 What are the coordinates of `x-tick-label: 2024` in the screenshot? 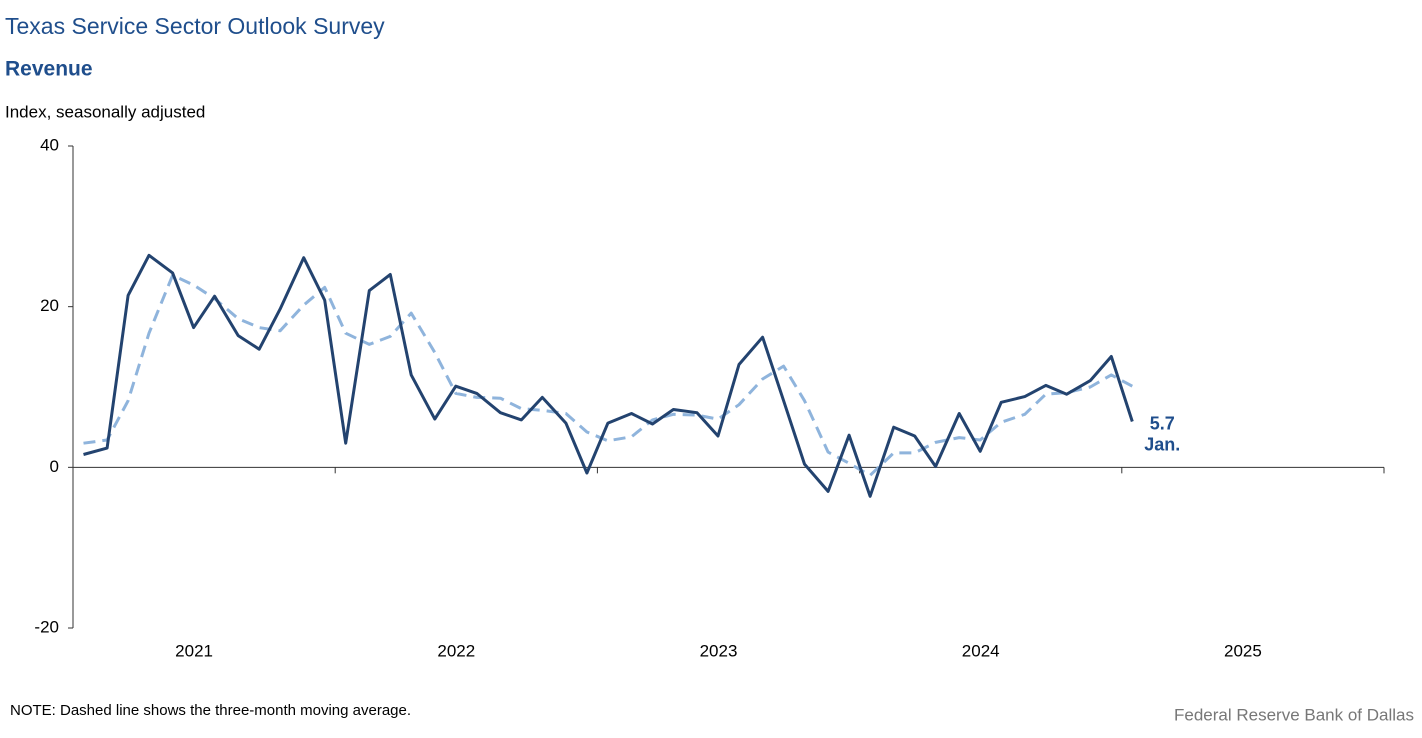 It's located at (981, 650).